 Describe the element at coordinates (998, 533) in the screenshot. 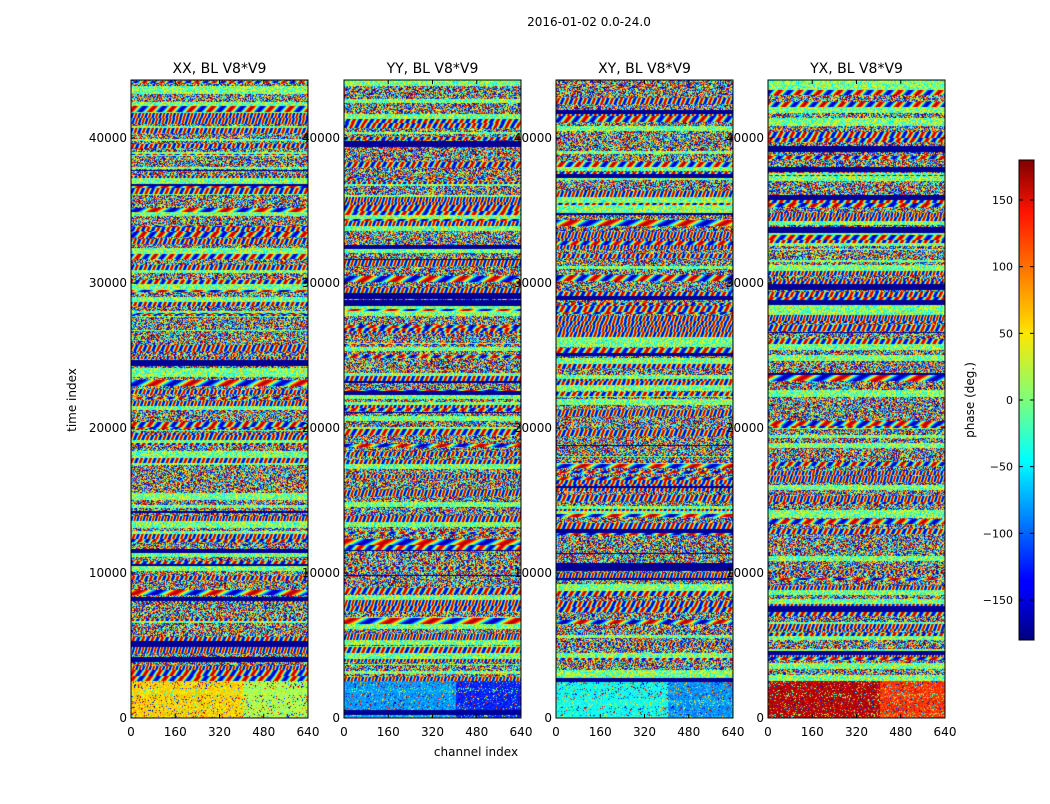

I see `colorbar-tick-label: −100` at that location.